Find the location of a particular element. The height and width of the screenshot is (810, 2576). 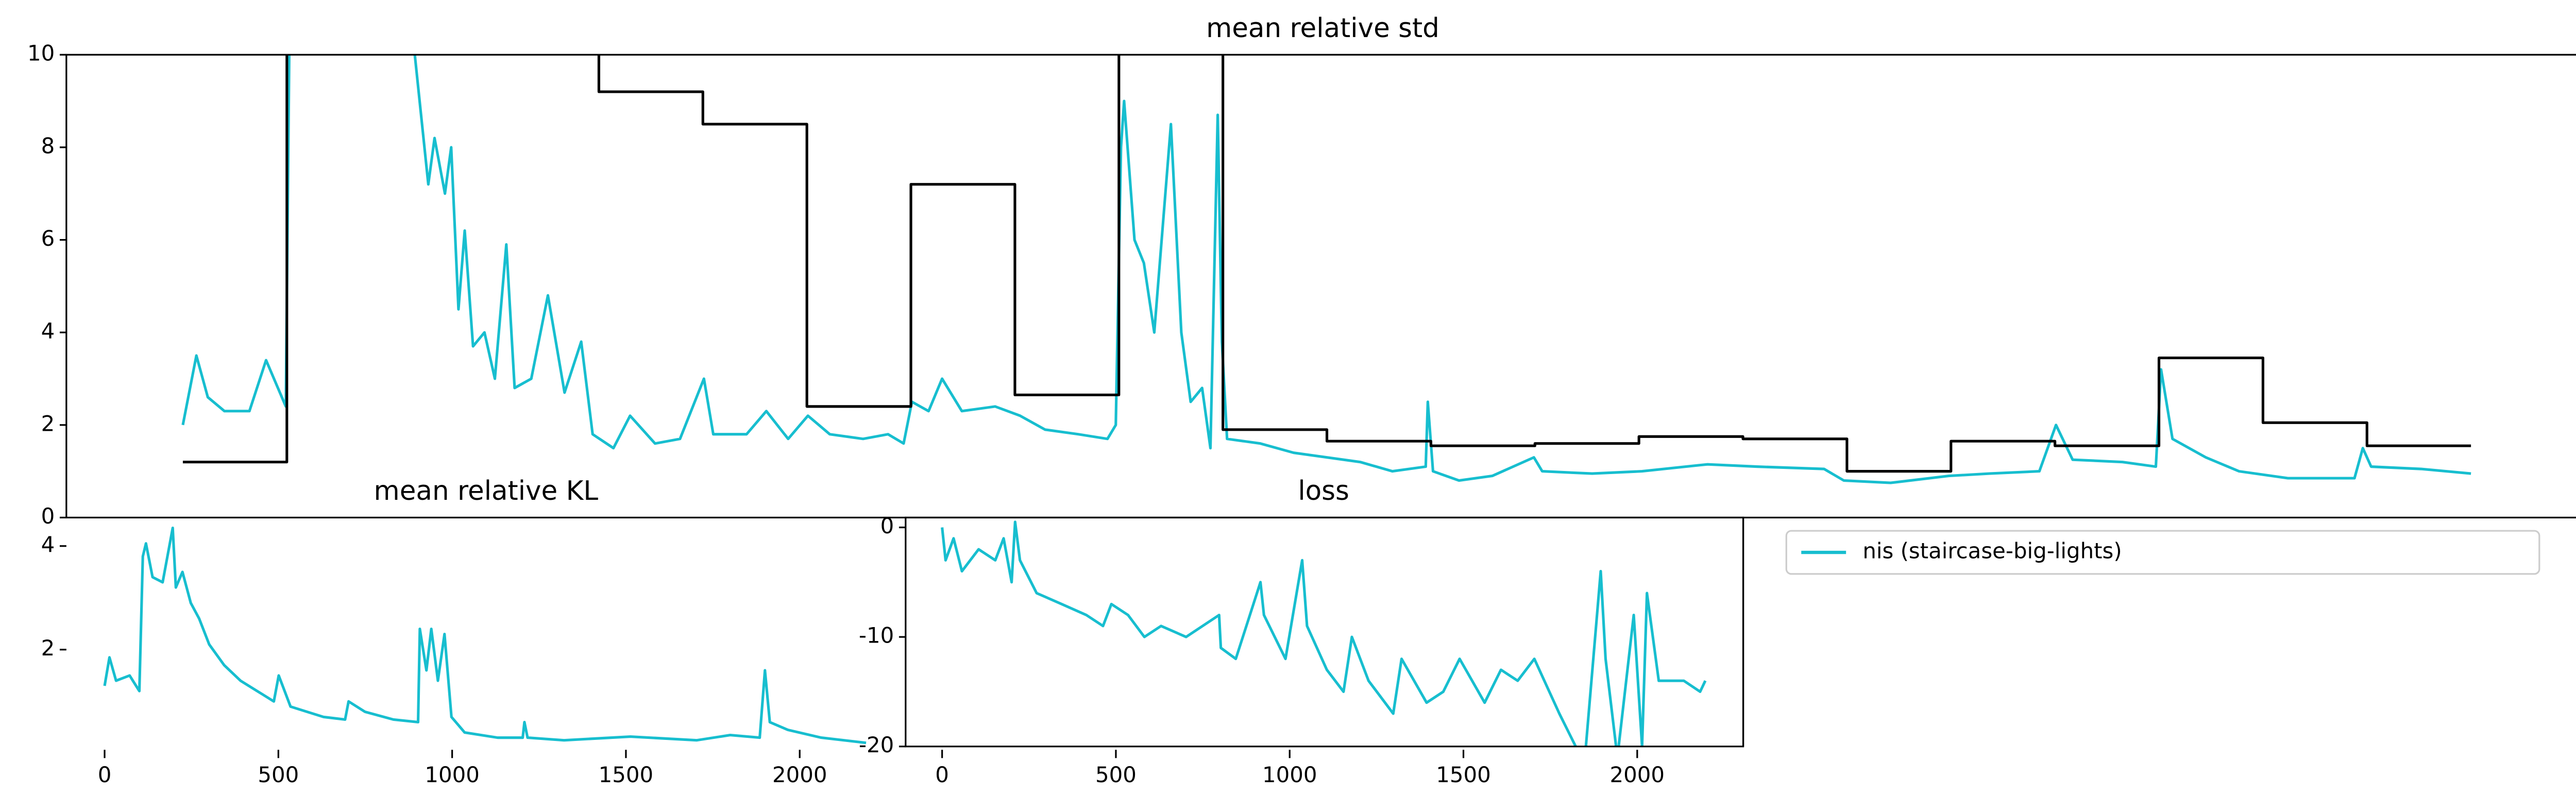

legend-box is located at coordinates (2162, 552).